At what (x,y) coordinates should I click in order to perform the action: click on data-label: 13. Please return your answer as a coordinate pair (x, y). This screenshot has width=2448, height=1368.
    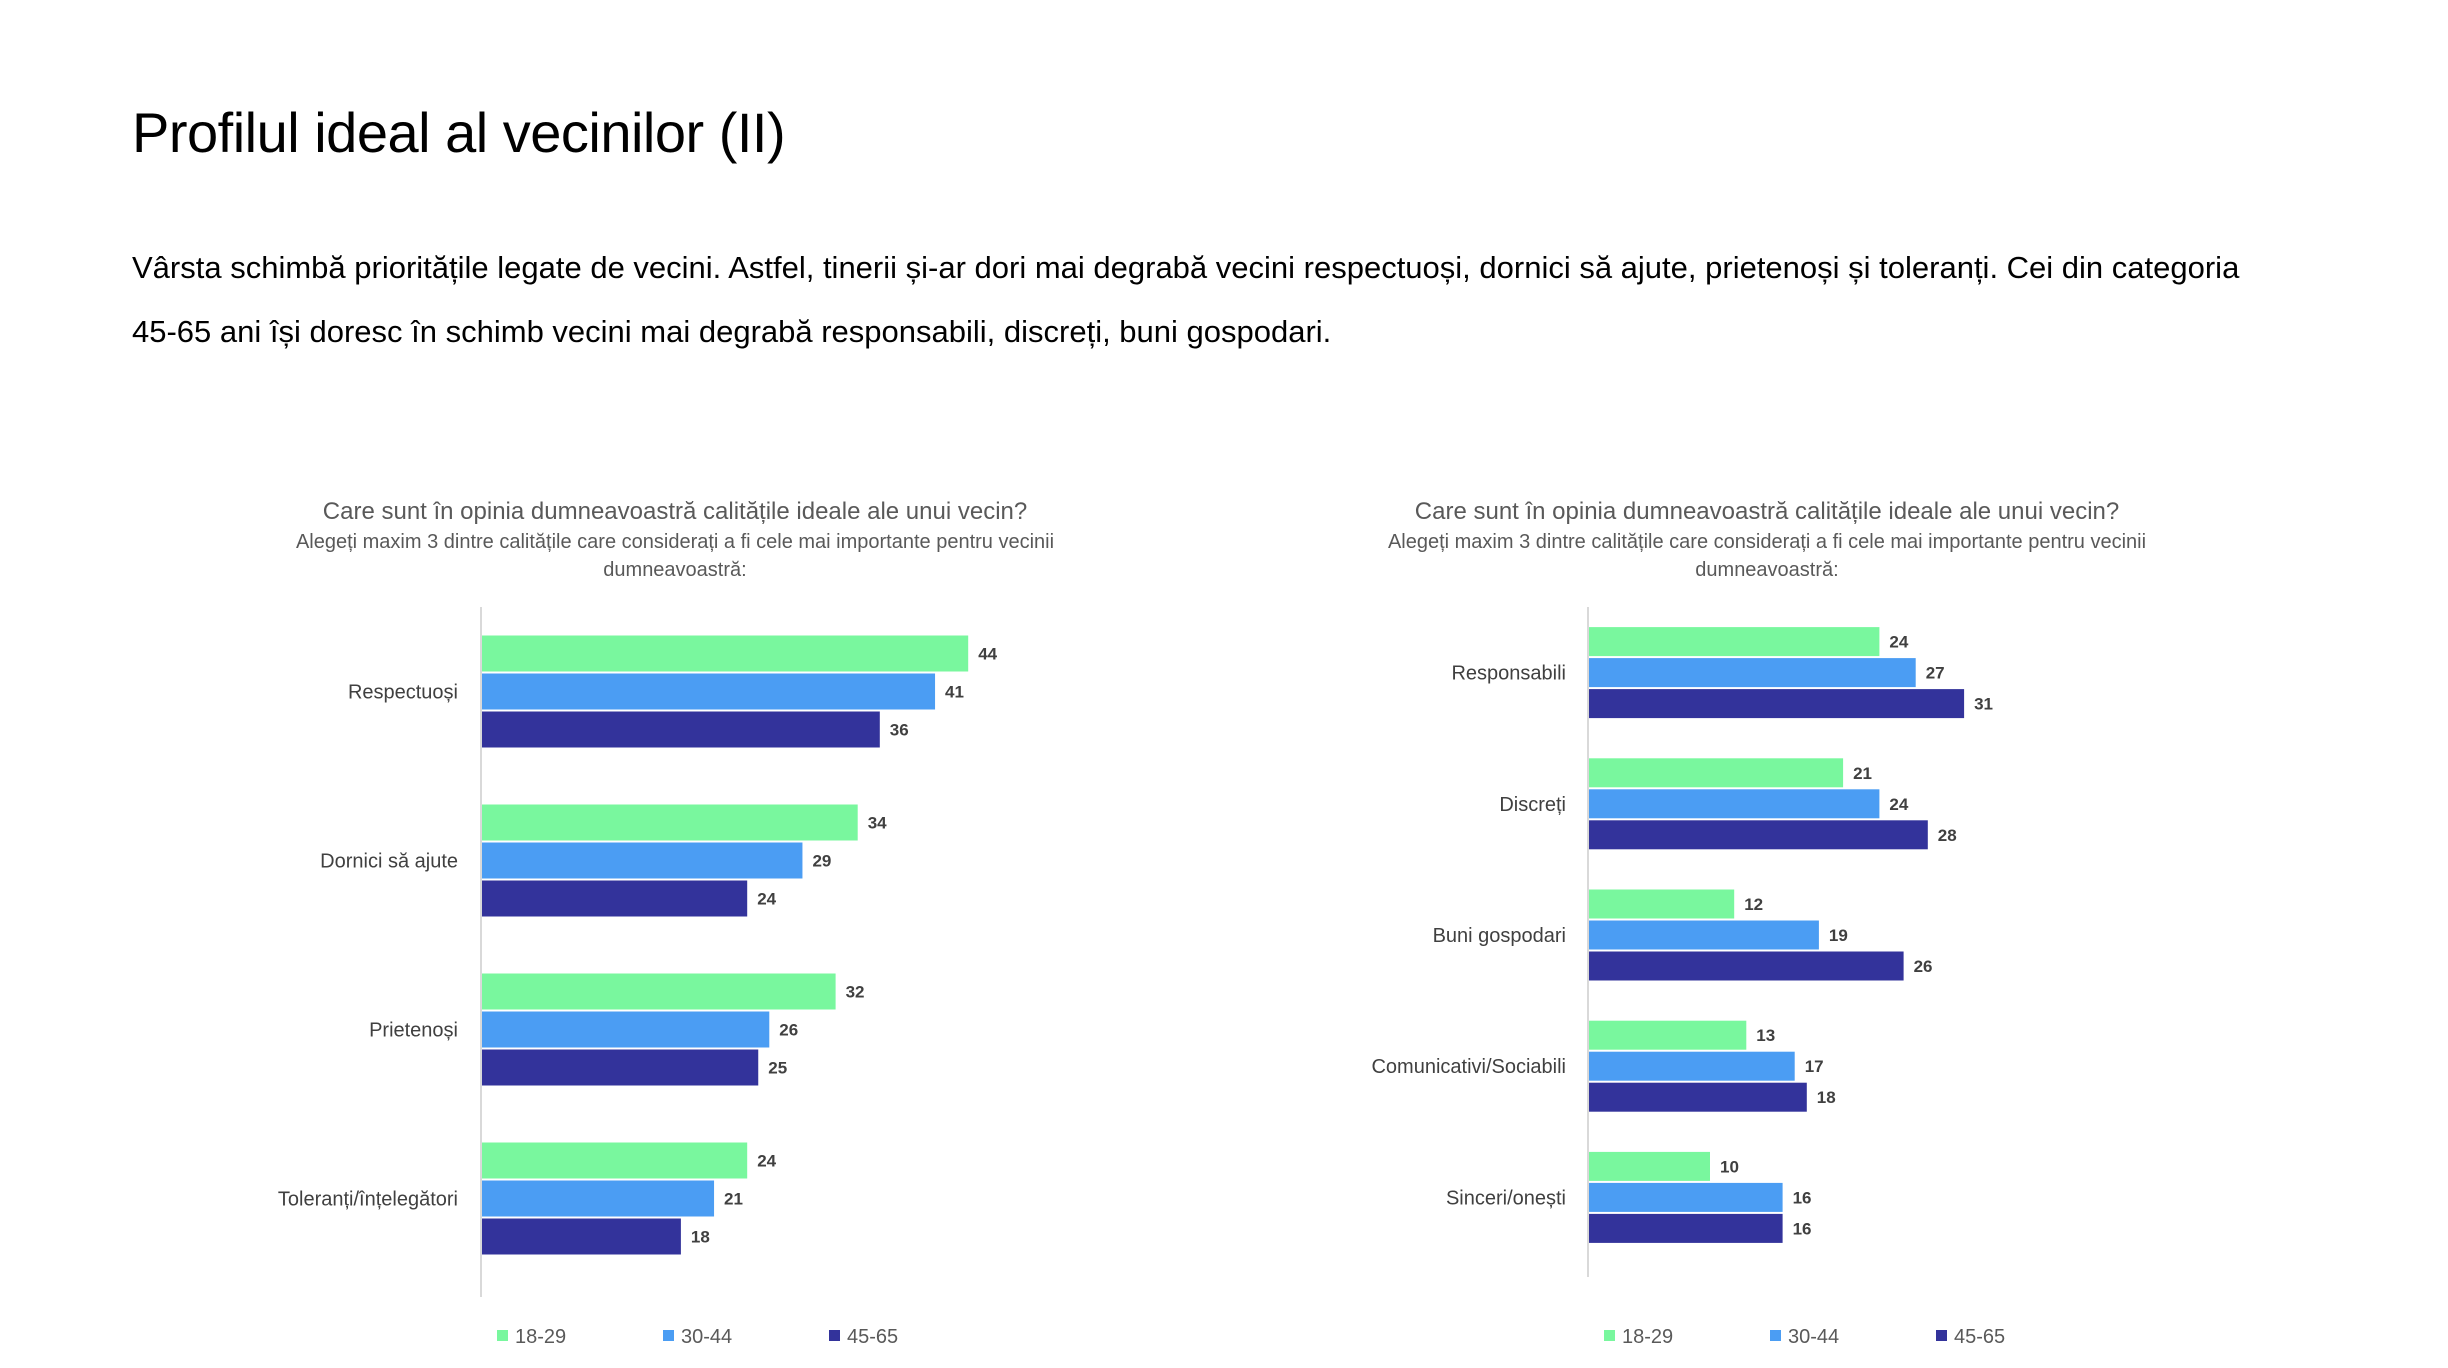
    Looking at the image, I should click on (1765, 1035).